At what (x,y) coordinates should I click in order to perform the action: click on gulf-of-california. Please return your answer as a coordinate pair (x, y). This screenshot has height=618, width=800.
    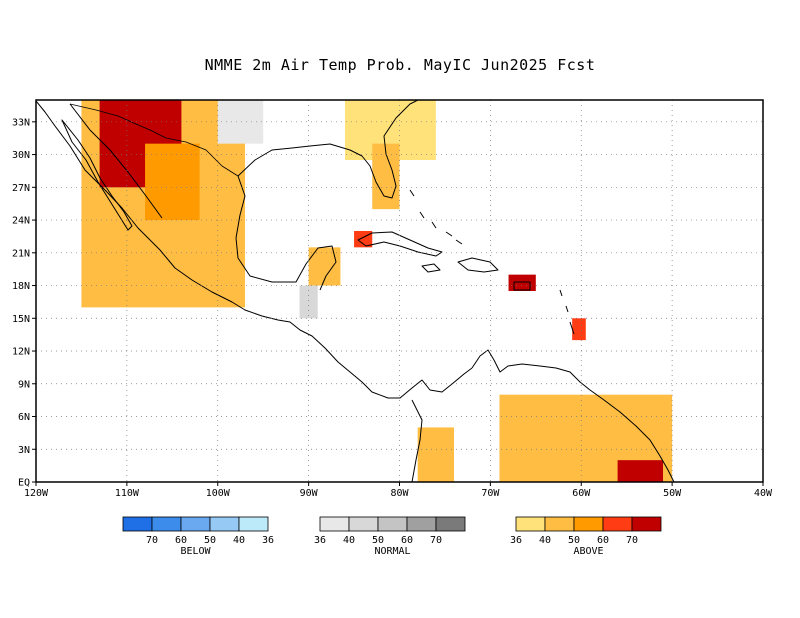
    Looking at the image, I should click on (116, 161).